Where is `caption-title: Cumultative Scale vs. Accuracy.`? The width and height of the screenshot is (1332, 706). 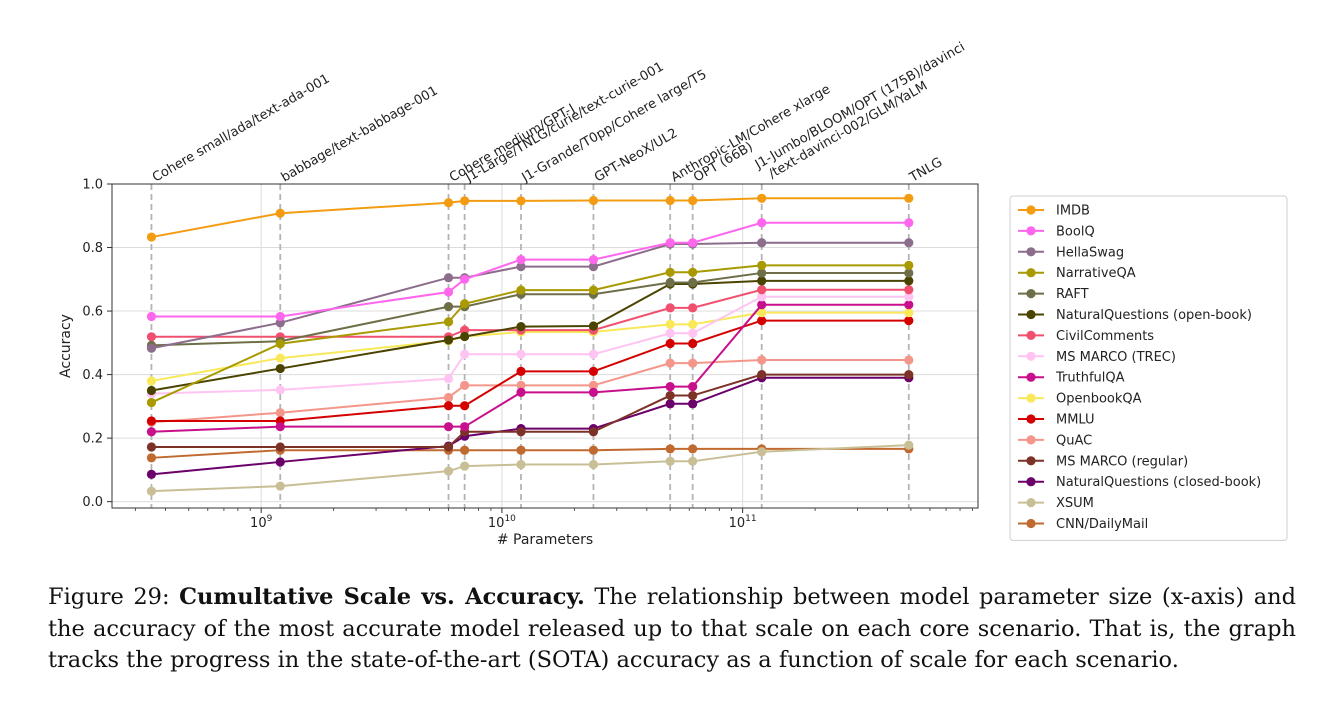
caption-title: Cumultative Scale vs. Accuracy. is located at coordinates (382, 597).